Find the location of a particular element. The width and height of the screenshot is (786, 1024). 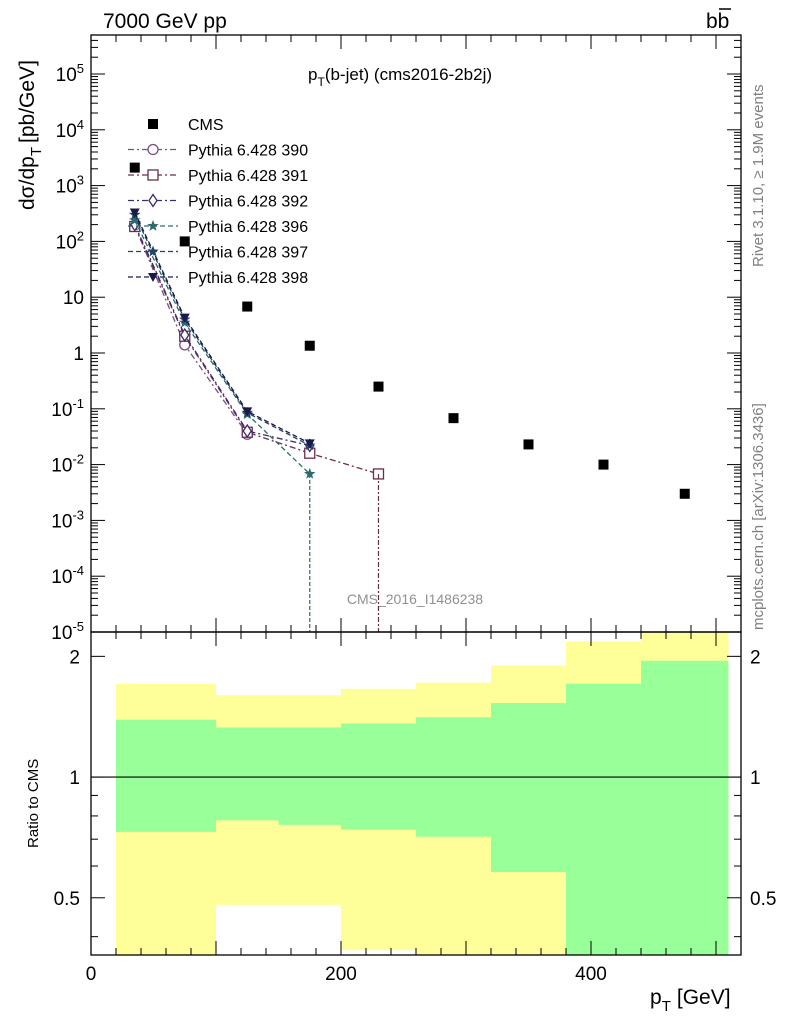

y-tick-label: 10⁻¹ is located at coordinates (67, 408).